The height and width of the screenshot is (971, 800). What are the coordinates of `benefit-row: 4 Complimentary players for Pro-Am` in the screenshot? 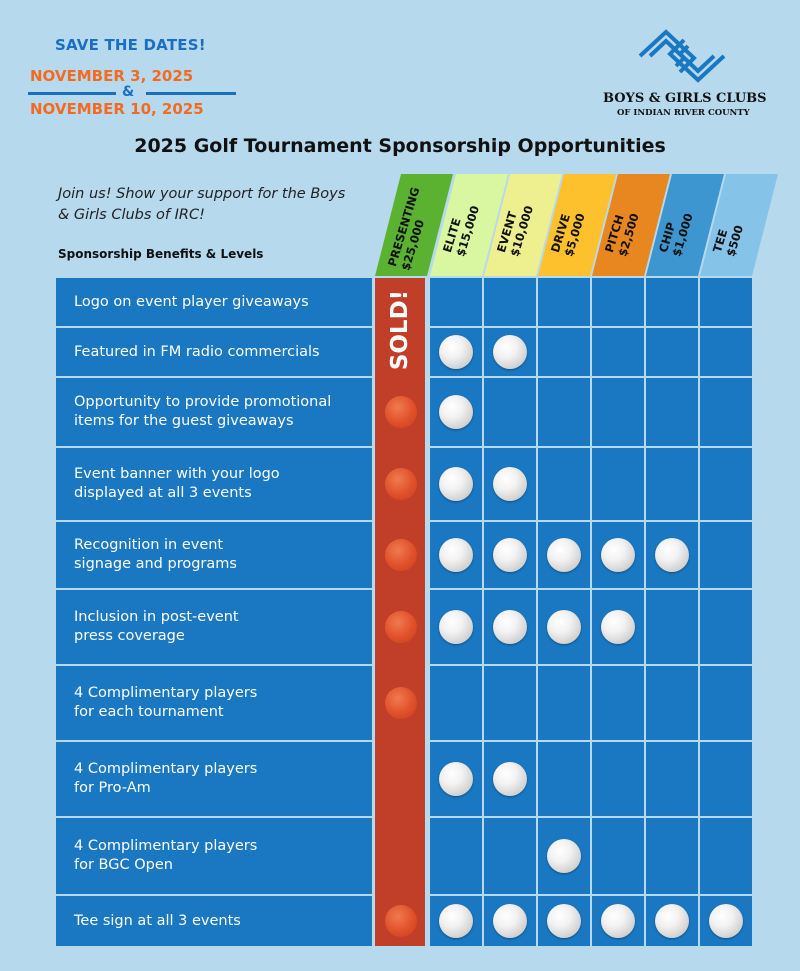 It's located at (214, 779).